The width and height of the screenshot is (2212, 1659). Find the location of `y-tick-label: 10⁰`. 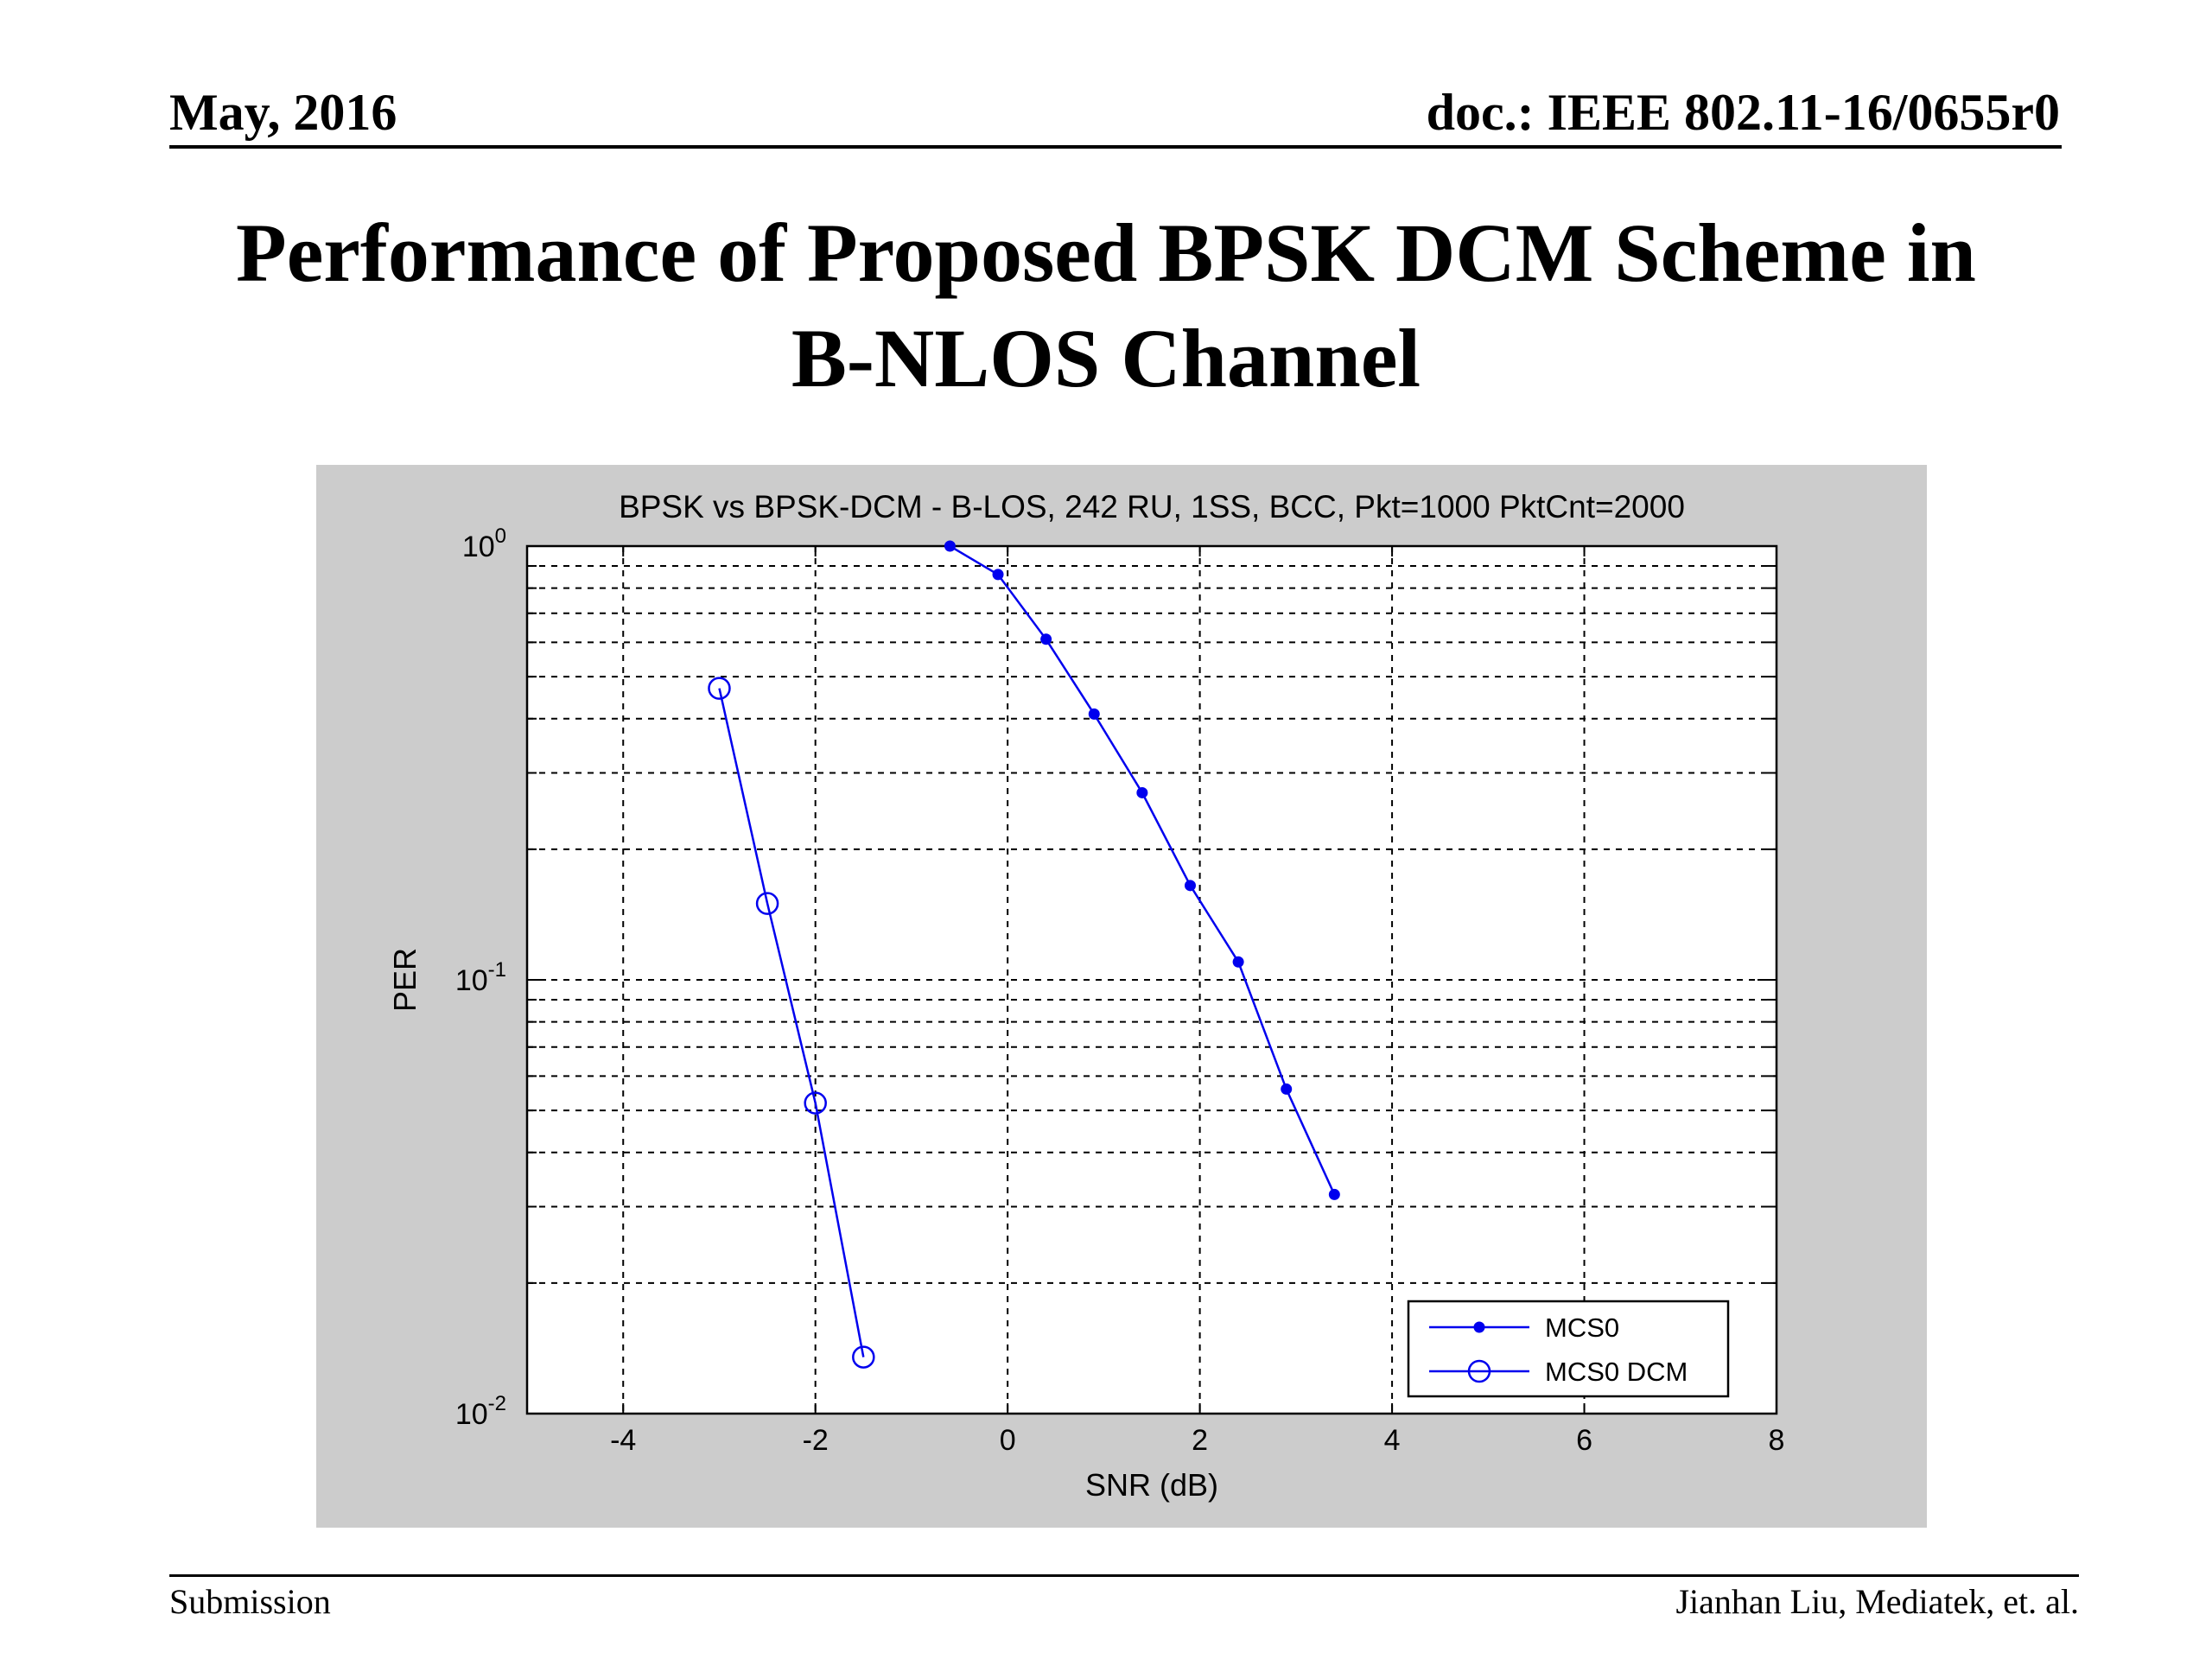

y-tick-label: 10⁰ is located at coordinates (484, 543).